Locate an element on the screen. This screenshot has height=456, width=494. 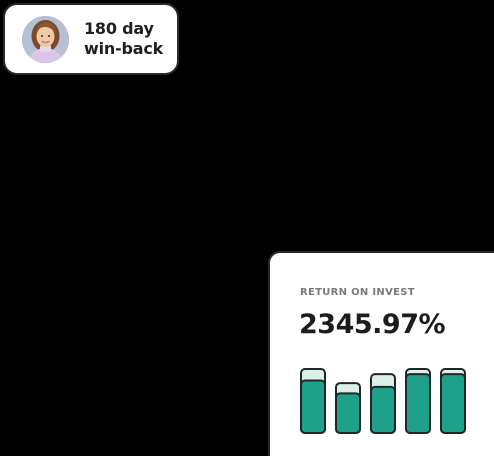
roi-label: RETURN ON INVEST is located at coordinates (357, 292).